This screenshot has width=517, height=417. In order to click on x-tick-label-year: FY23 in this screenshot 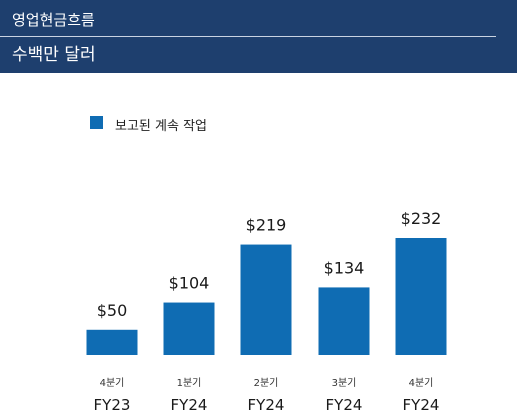, I will do `click(112, 405)`.